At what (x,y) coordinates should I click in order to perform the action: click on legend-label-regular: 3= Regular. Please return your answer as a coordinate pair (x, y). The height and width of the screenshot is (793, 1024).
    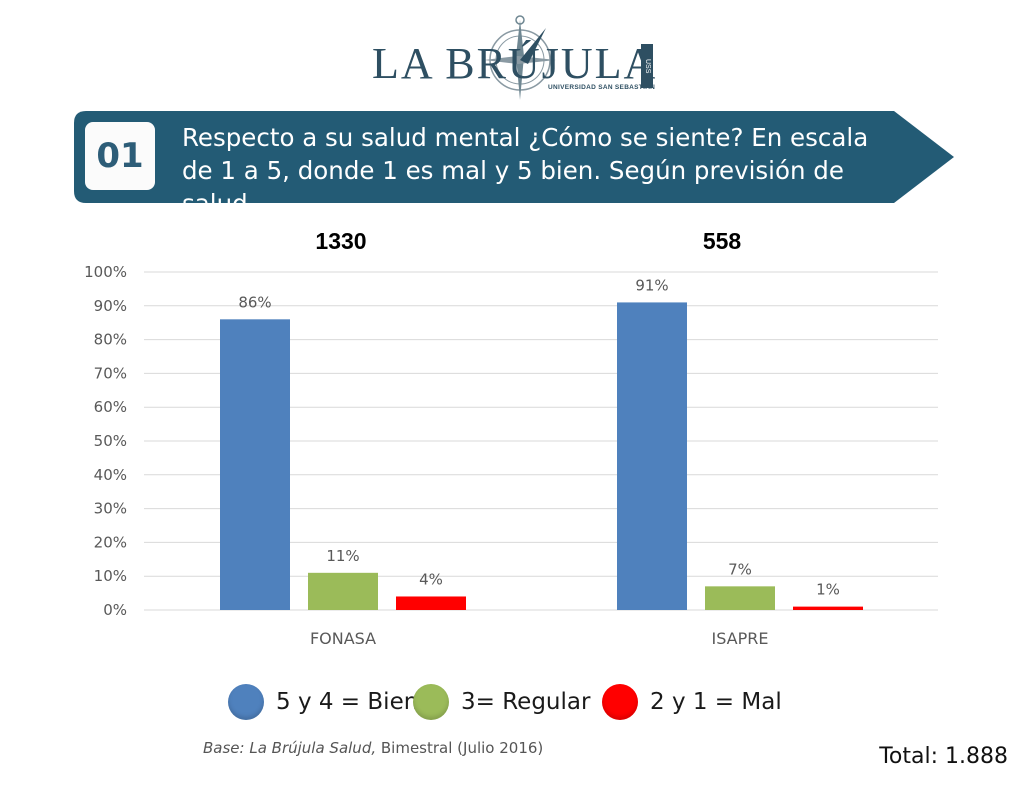
    Looking at the image, I should click on (526, 702).